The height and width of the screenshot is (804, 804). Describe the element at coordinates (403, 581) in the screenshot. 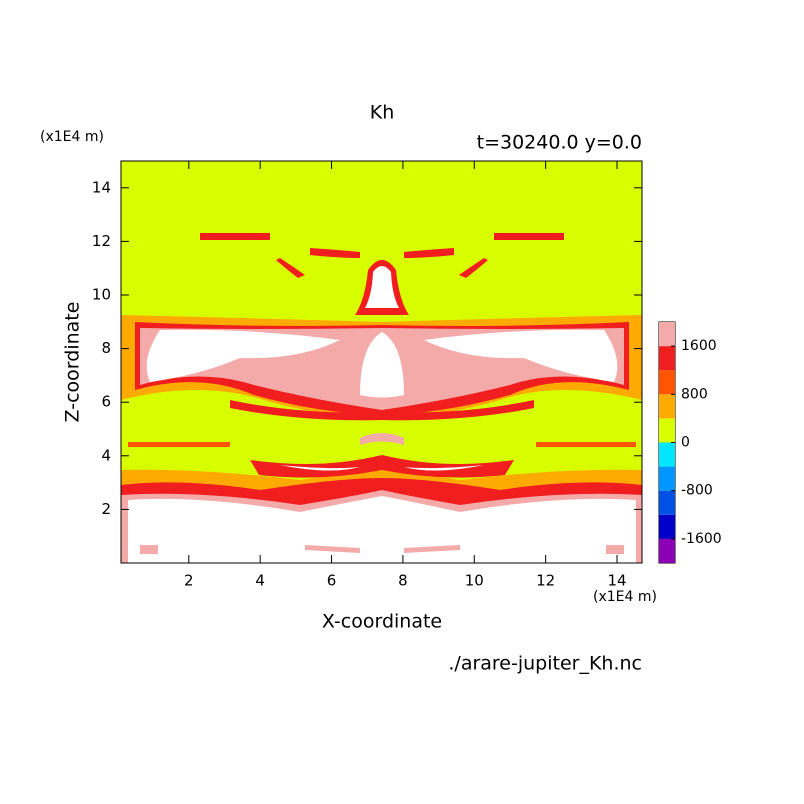

I see `x-tick-label: 8` at that location.